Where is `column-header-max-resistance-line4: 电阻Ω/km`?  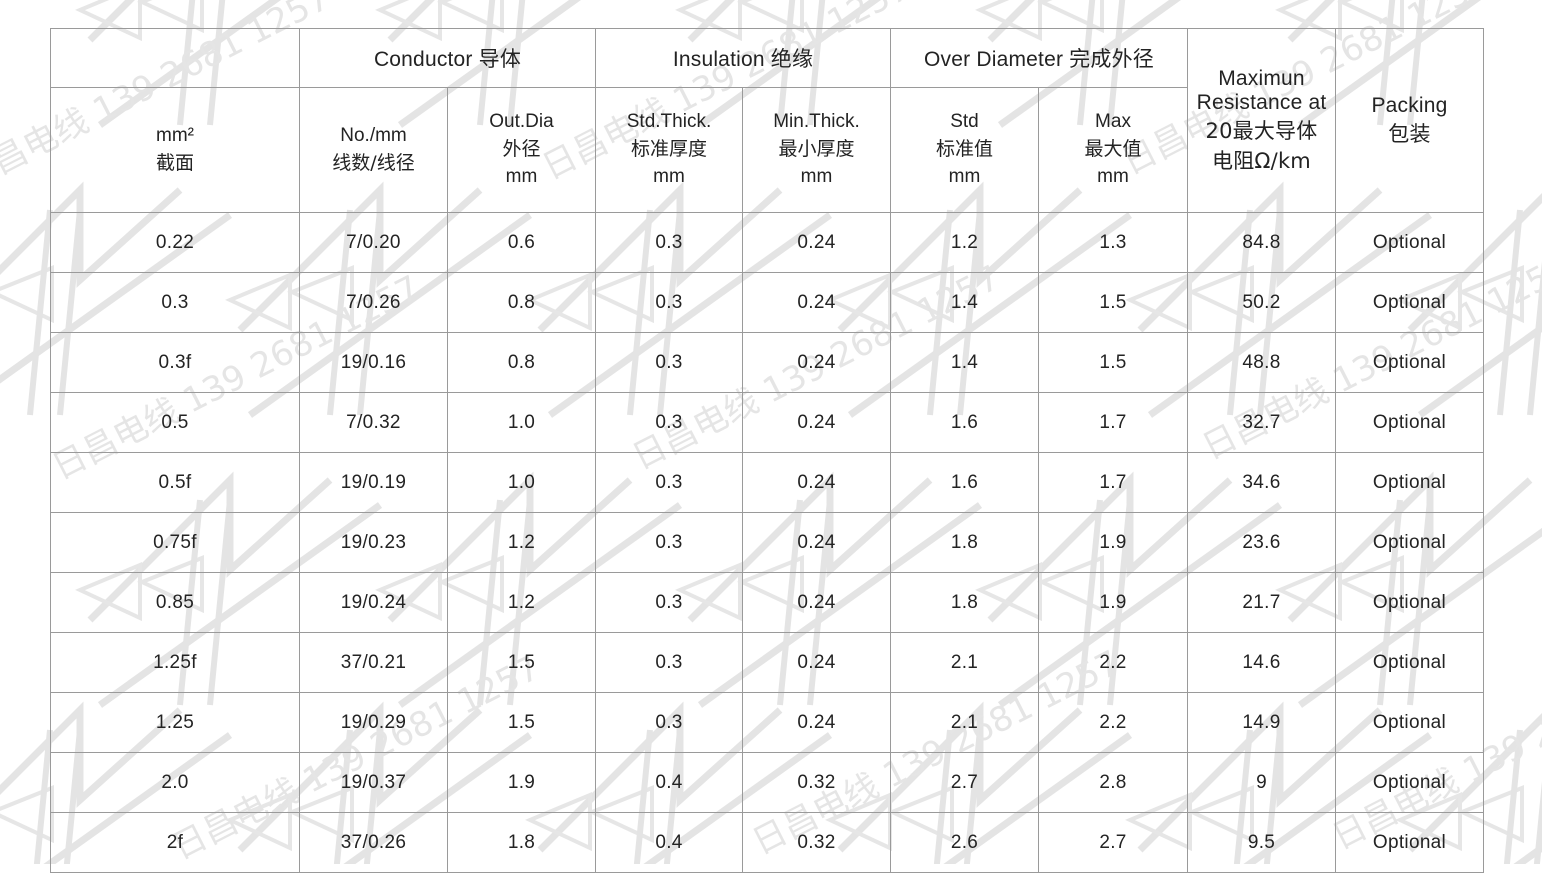 column-header-max-resistance-line4: 电阻Ω/km is located at coordinates (1261, 160).